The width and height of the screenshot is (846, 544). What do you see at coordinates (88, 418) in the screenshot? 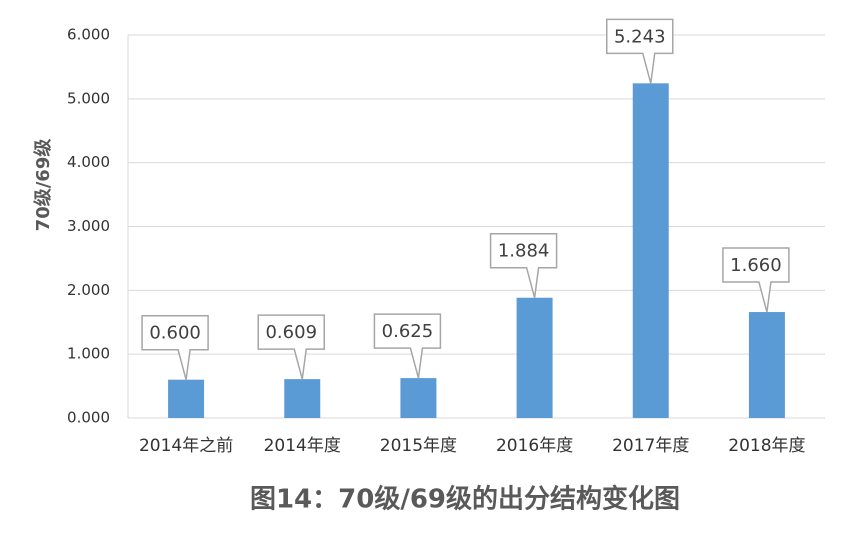
I see `y-tick-label: 0.000` at bounding box center [88, 418].